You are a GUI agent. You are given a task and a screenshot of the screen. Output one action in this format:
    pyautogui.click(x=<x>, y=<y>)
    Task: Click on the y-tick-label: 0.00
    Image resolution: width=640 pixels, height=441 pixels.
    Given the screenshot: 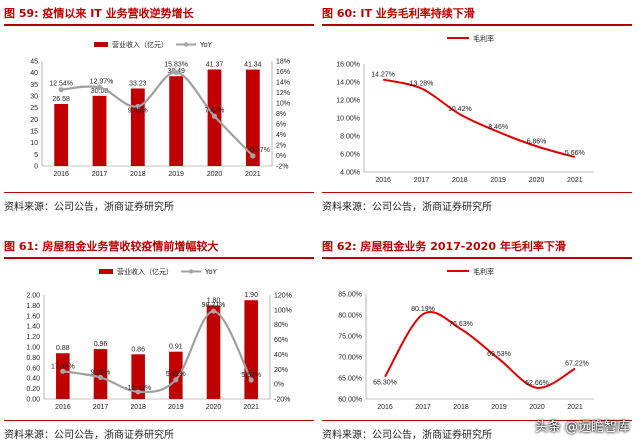 What is the action you would take?
    pyautogui.click(x=33, y=400)
    